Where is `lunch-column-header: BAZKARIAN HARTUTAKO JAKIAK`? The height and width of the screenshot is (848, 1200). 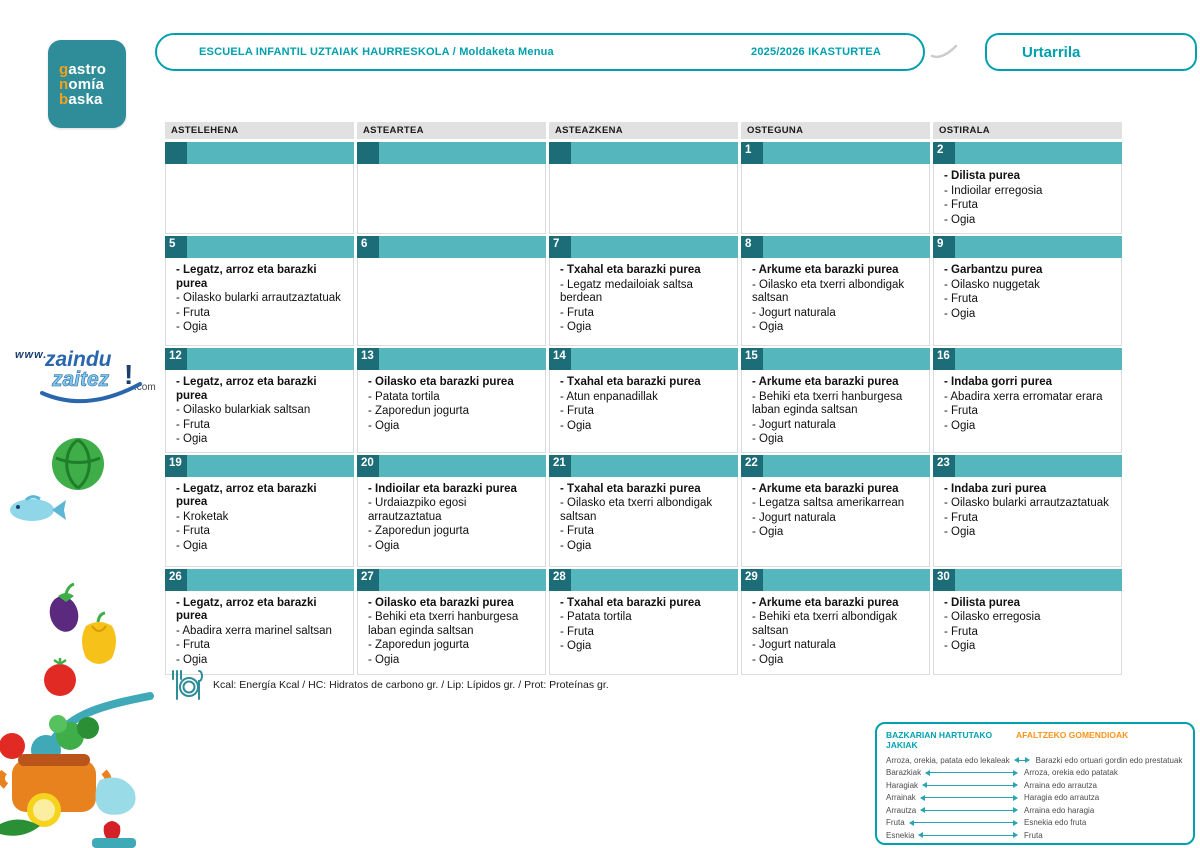
lunch-column-header: BAZKARIAN HARTUTAKO JAKIAK is located at coordinates (939, 740).